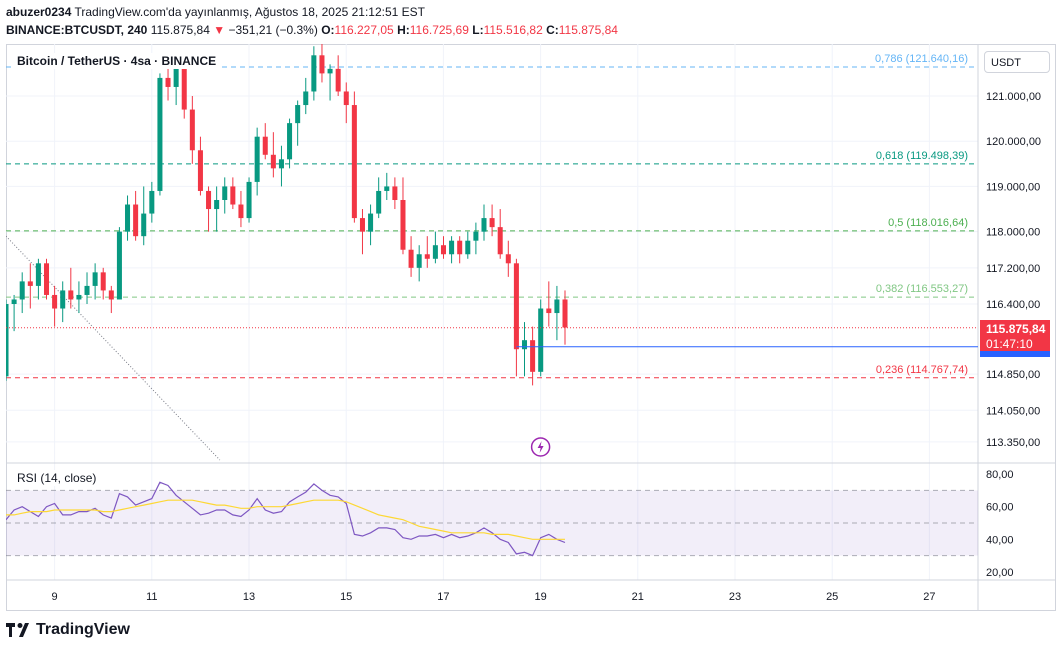 The height and width of the screenshot is (648, 1062). What do you see at coordinates (921, 59) in the screenshot?
I see `fib-level-label: 0,786 (121.640,16)` at bounding box center [921, 59].